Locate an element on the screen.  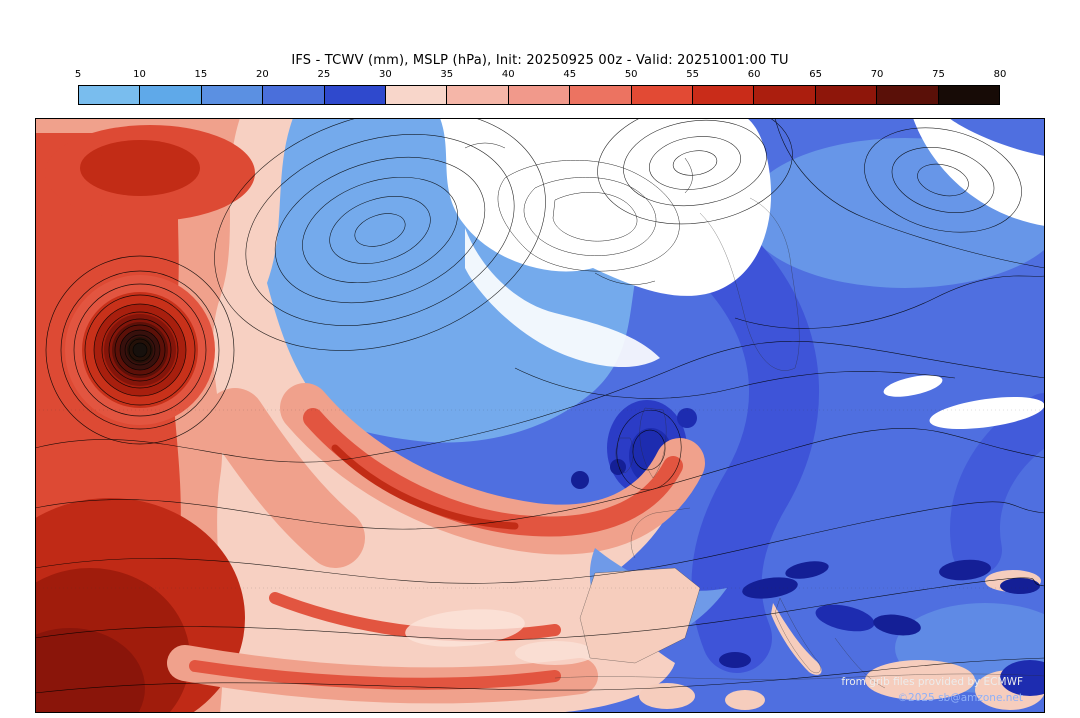
colorbar-tick-40: 40 is located at coordinates (508, 74).